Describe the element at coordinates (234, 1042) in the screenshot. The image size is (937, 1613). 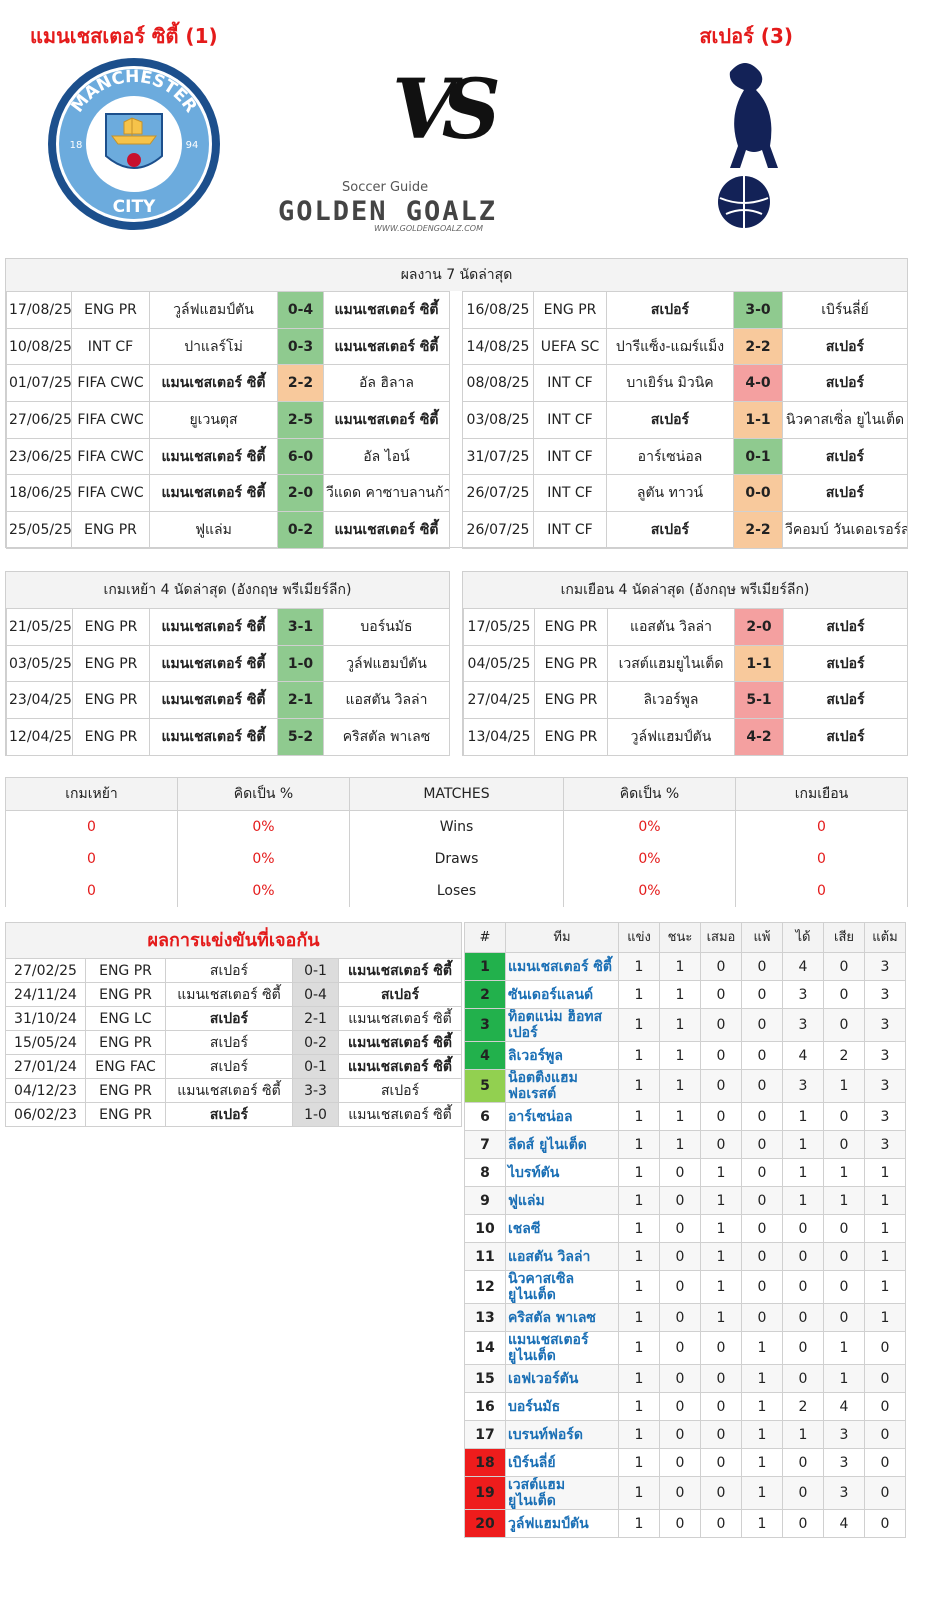
I see `h2h-row: 15/05/24 ENG PR สเปอร์ 0-2 แมนเชสเตอร์ ซิตี้` at that location.